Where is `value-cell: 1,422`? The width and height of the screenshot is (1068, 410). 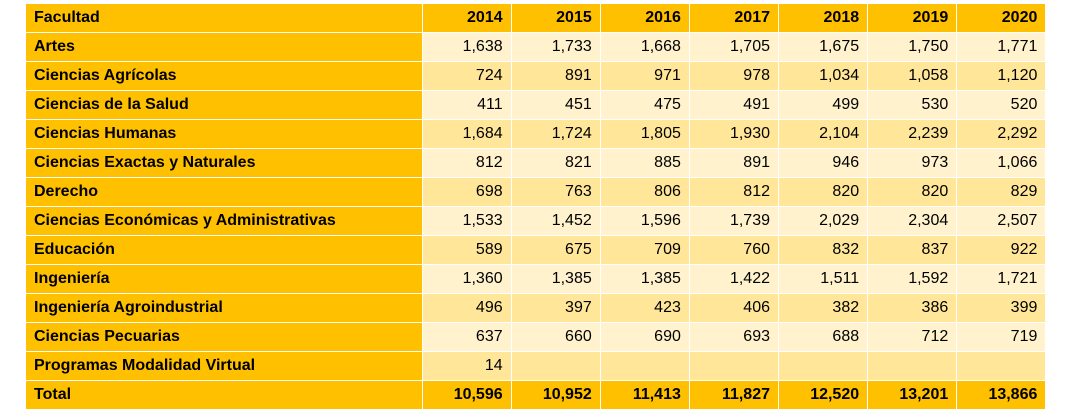
value-cell: 1,422 is located at coordinates (734, 279).